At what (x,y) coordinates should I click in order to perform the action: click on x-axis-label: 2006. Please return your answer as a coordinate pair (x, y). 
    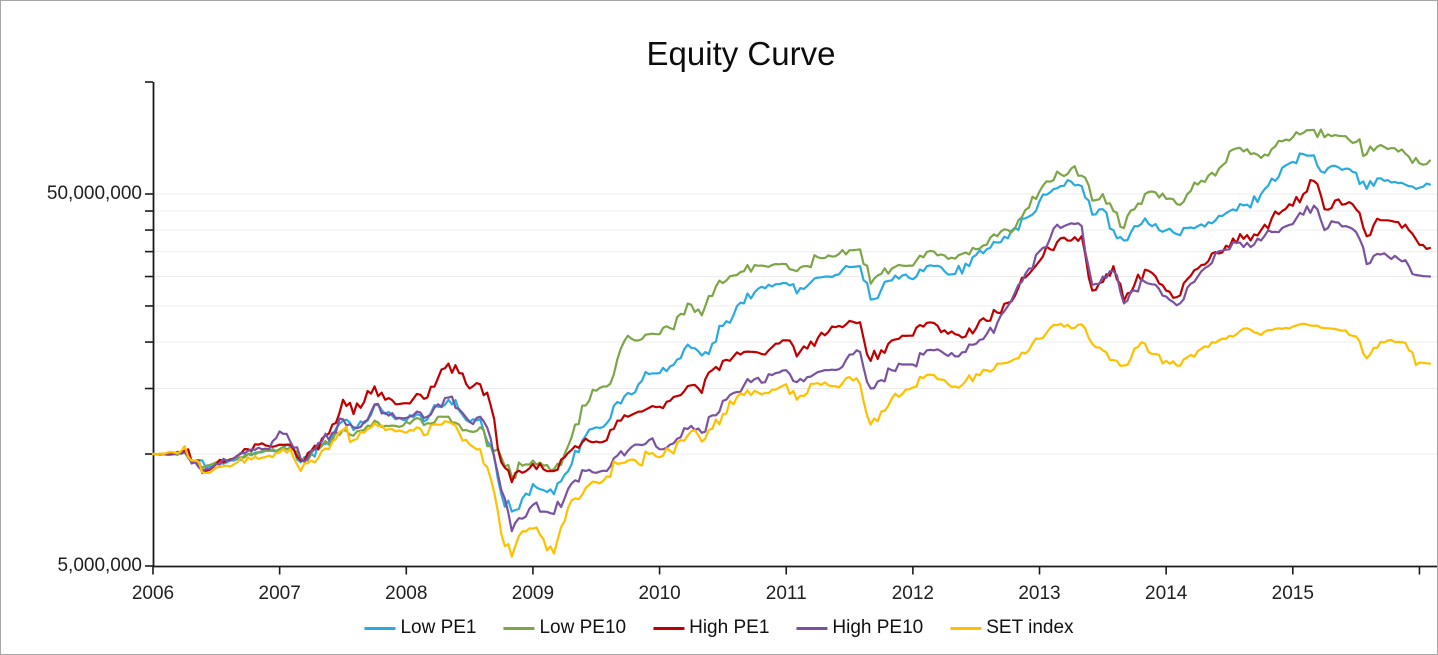
    Looking at the image, I should click on (153, 593).